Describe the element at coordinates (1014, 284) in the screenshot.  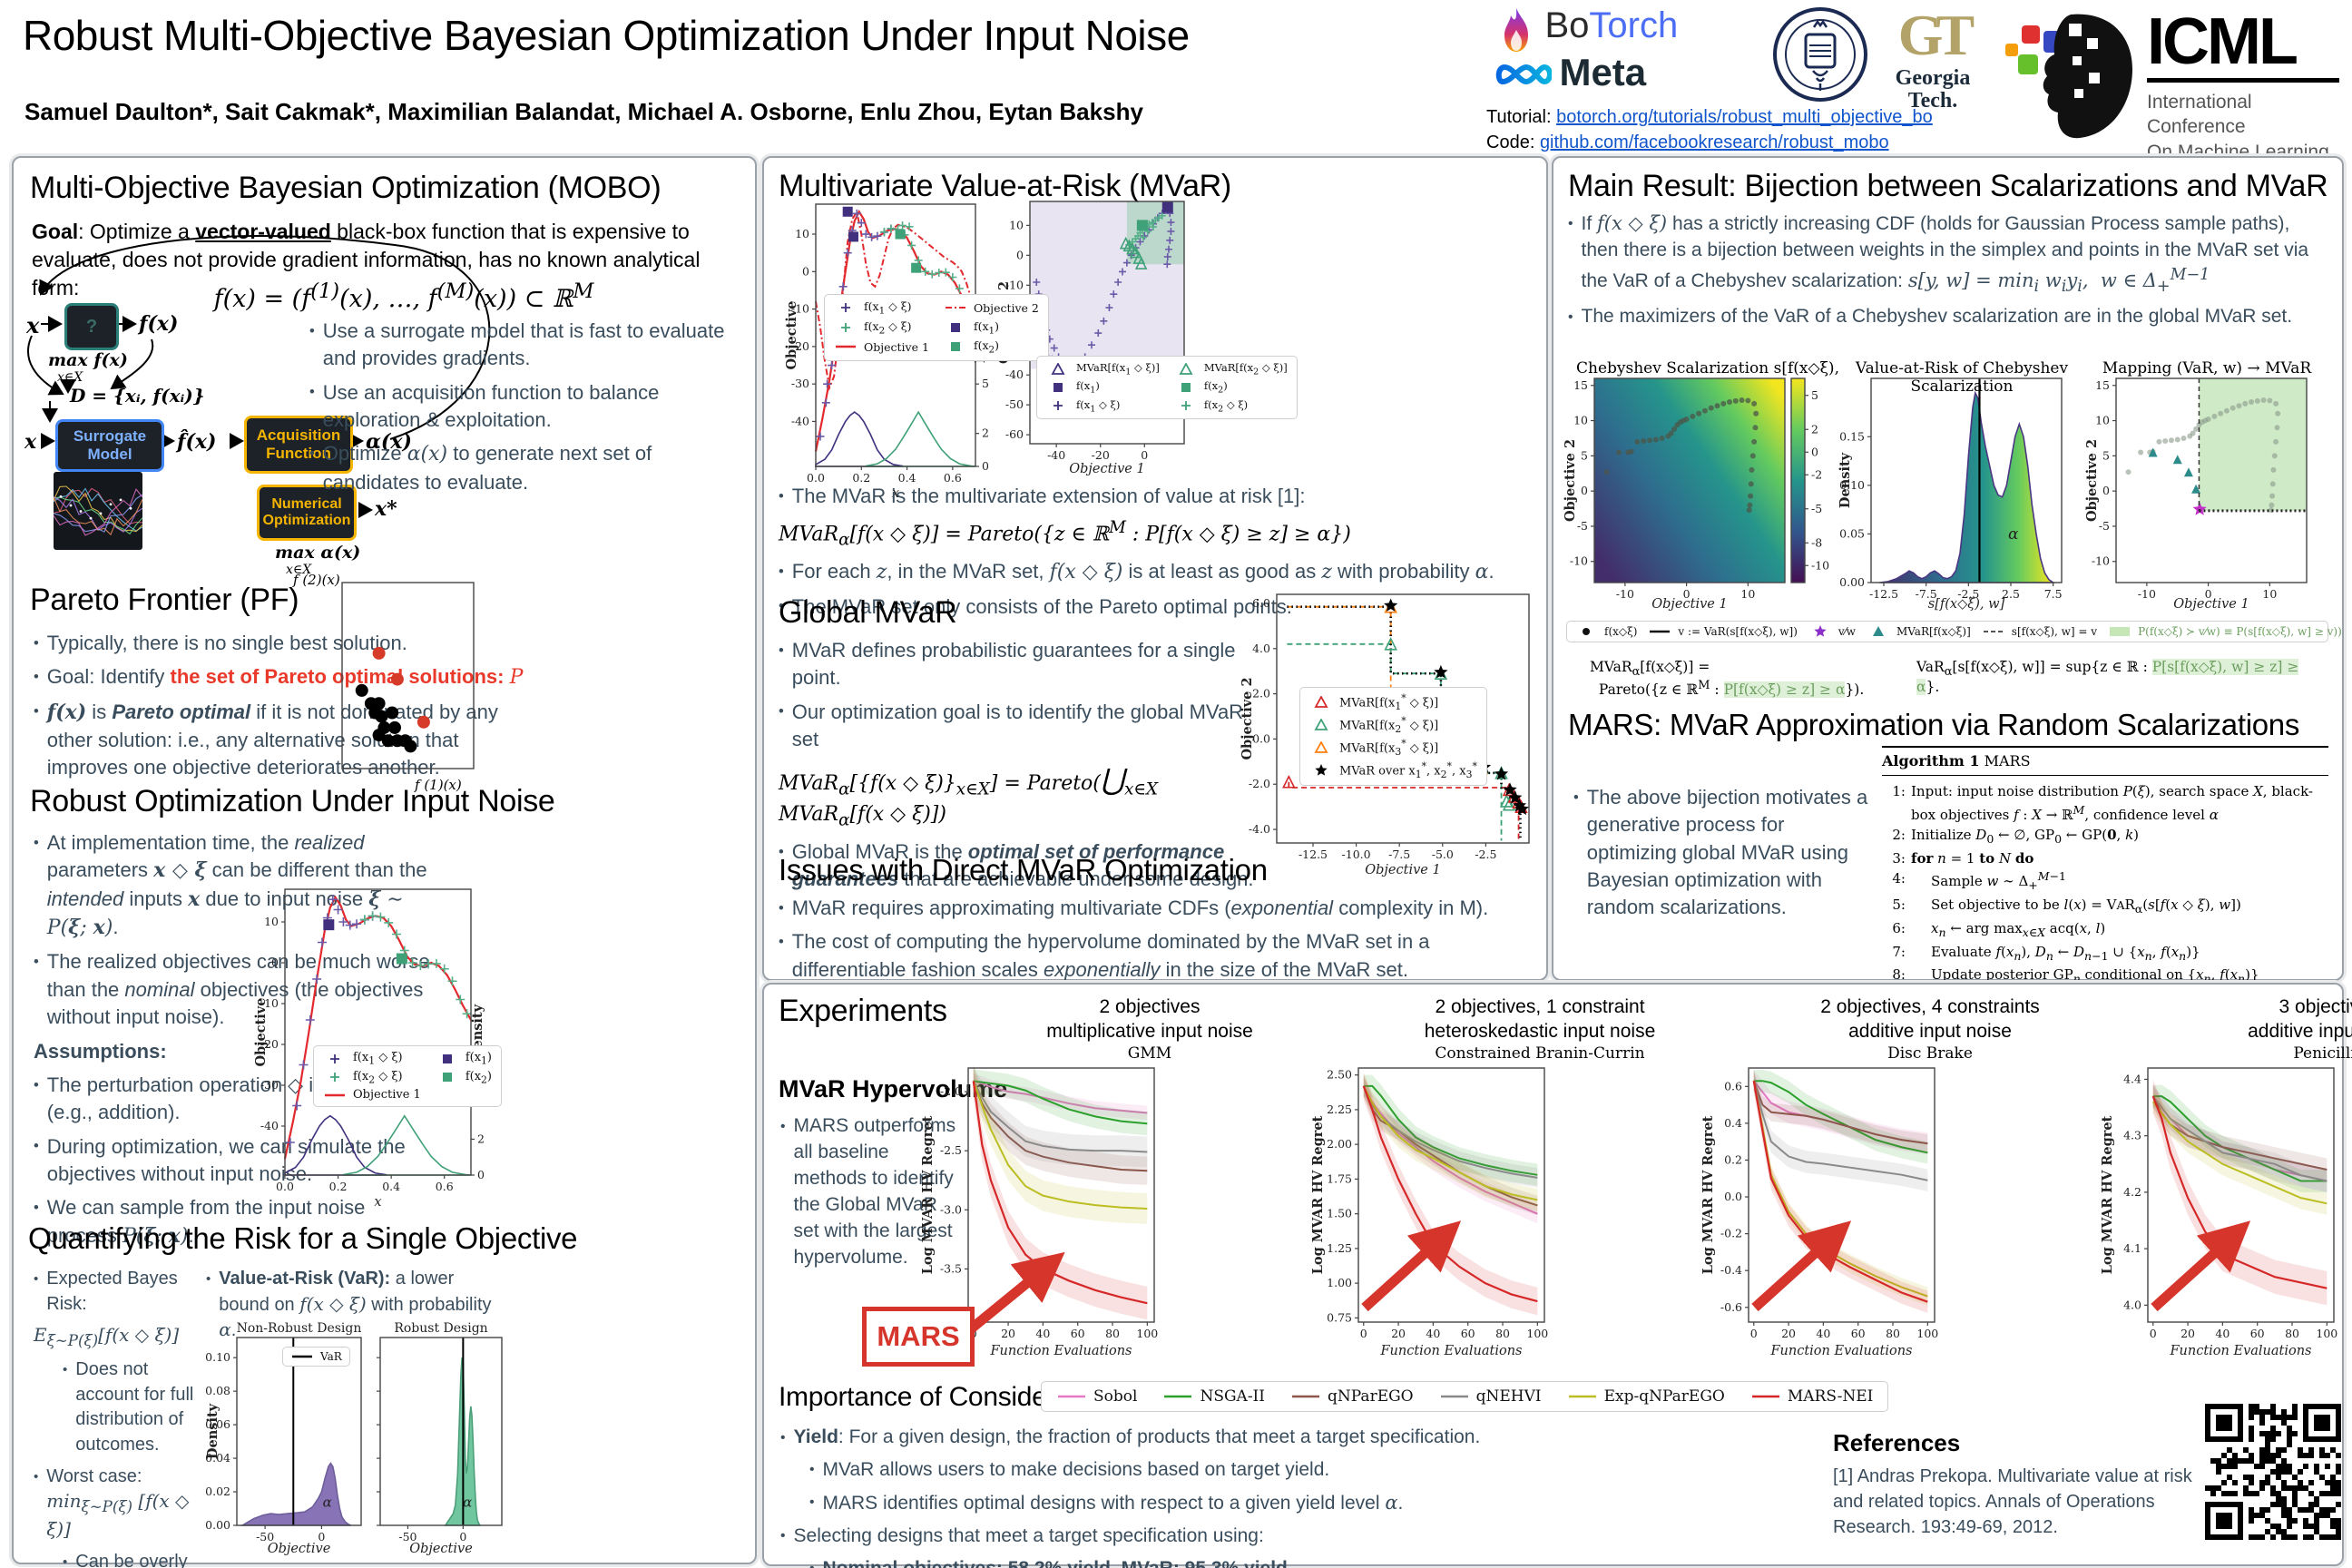
I see `svg-text: -10` at that location.